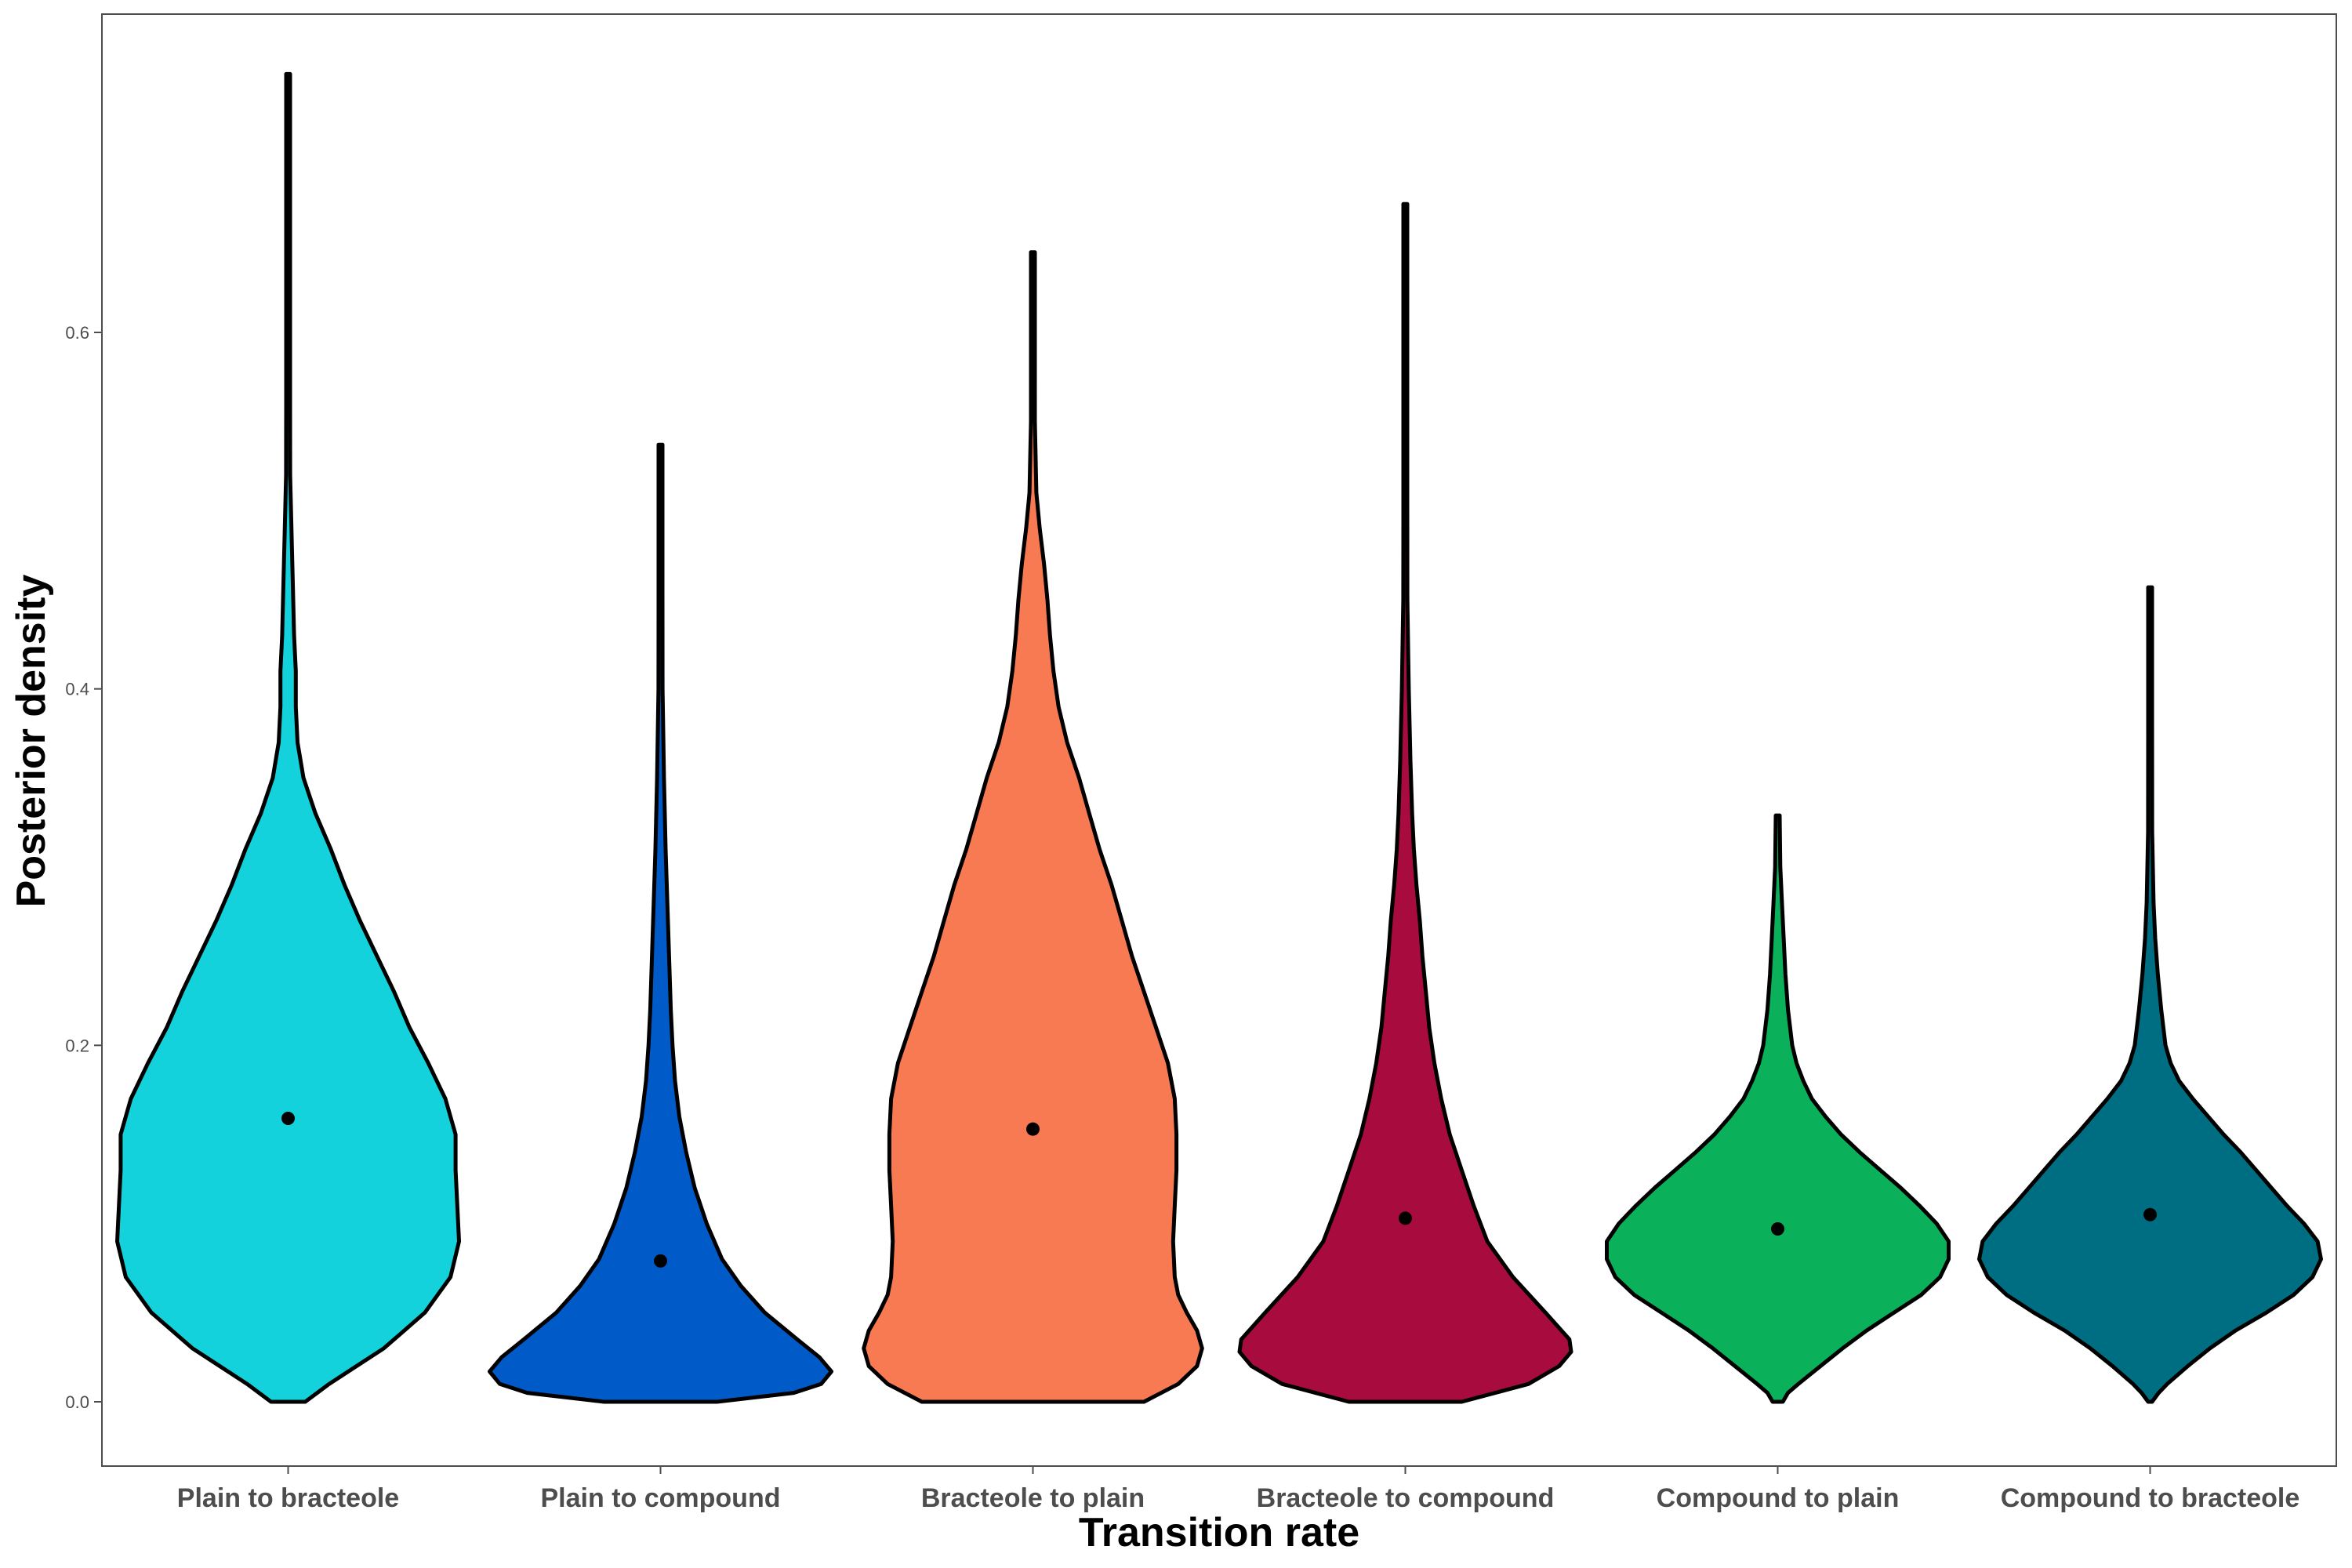 The width and height of the screenshot is (2352, 1568). I want to click on y-tick-label: 0.4, so click(77, 689).